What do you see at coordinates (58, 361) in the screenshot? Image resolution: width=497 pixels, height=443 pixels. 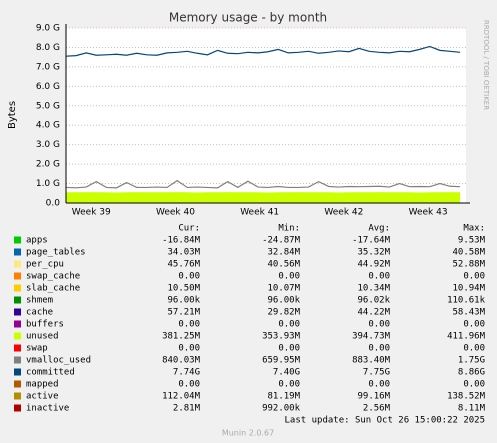 I see `legend-label: vmalloc_used` at bounding box center [58, 361].